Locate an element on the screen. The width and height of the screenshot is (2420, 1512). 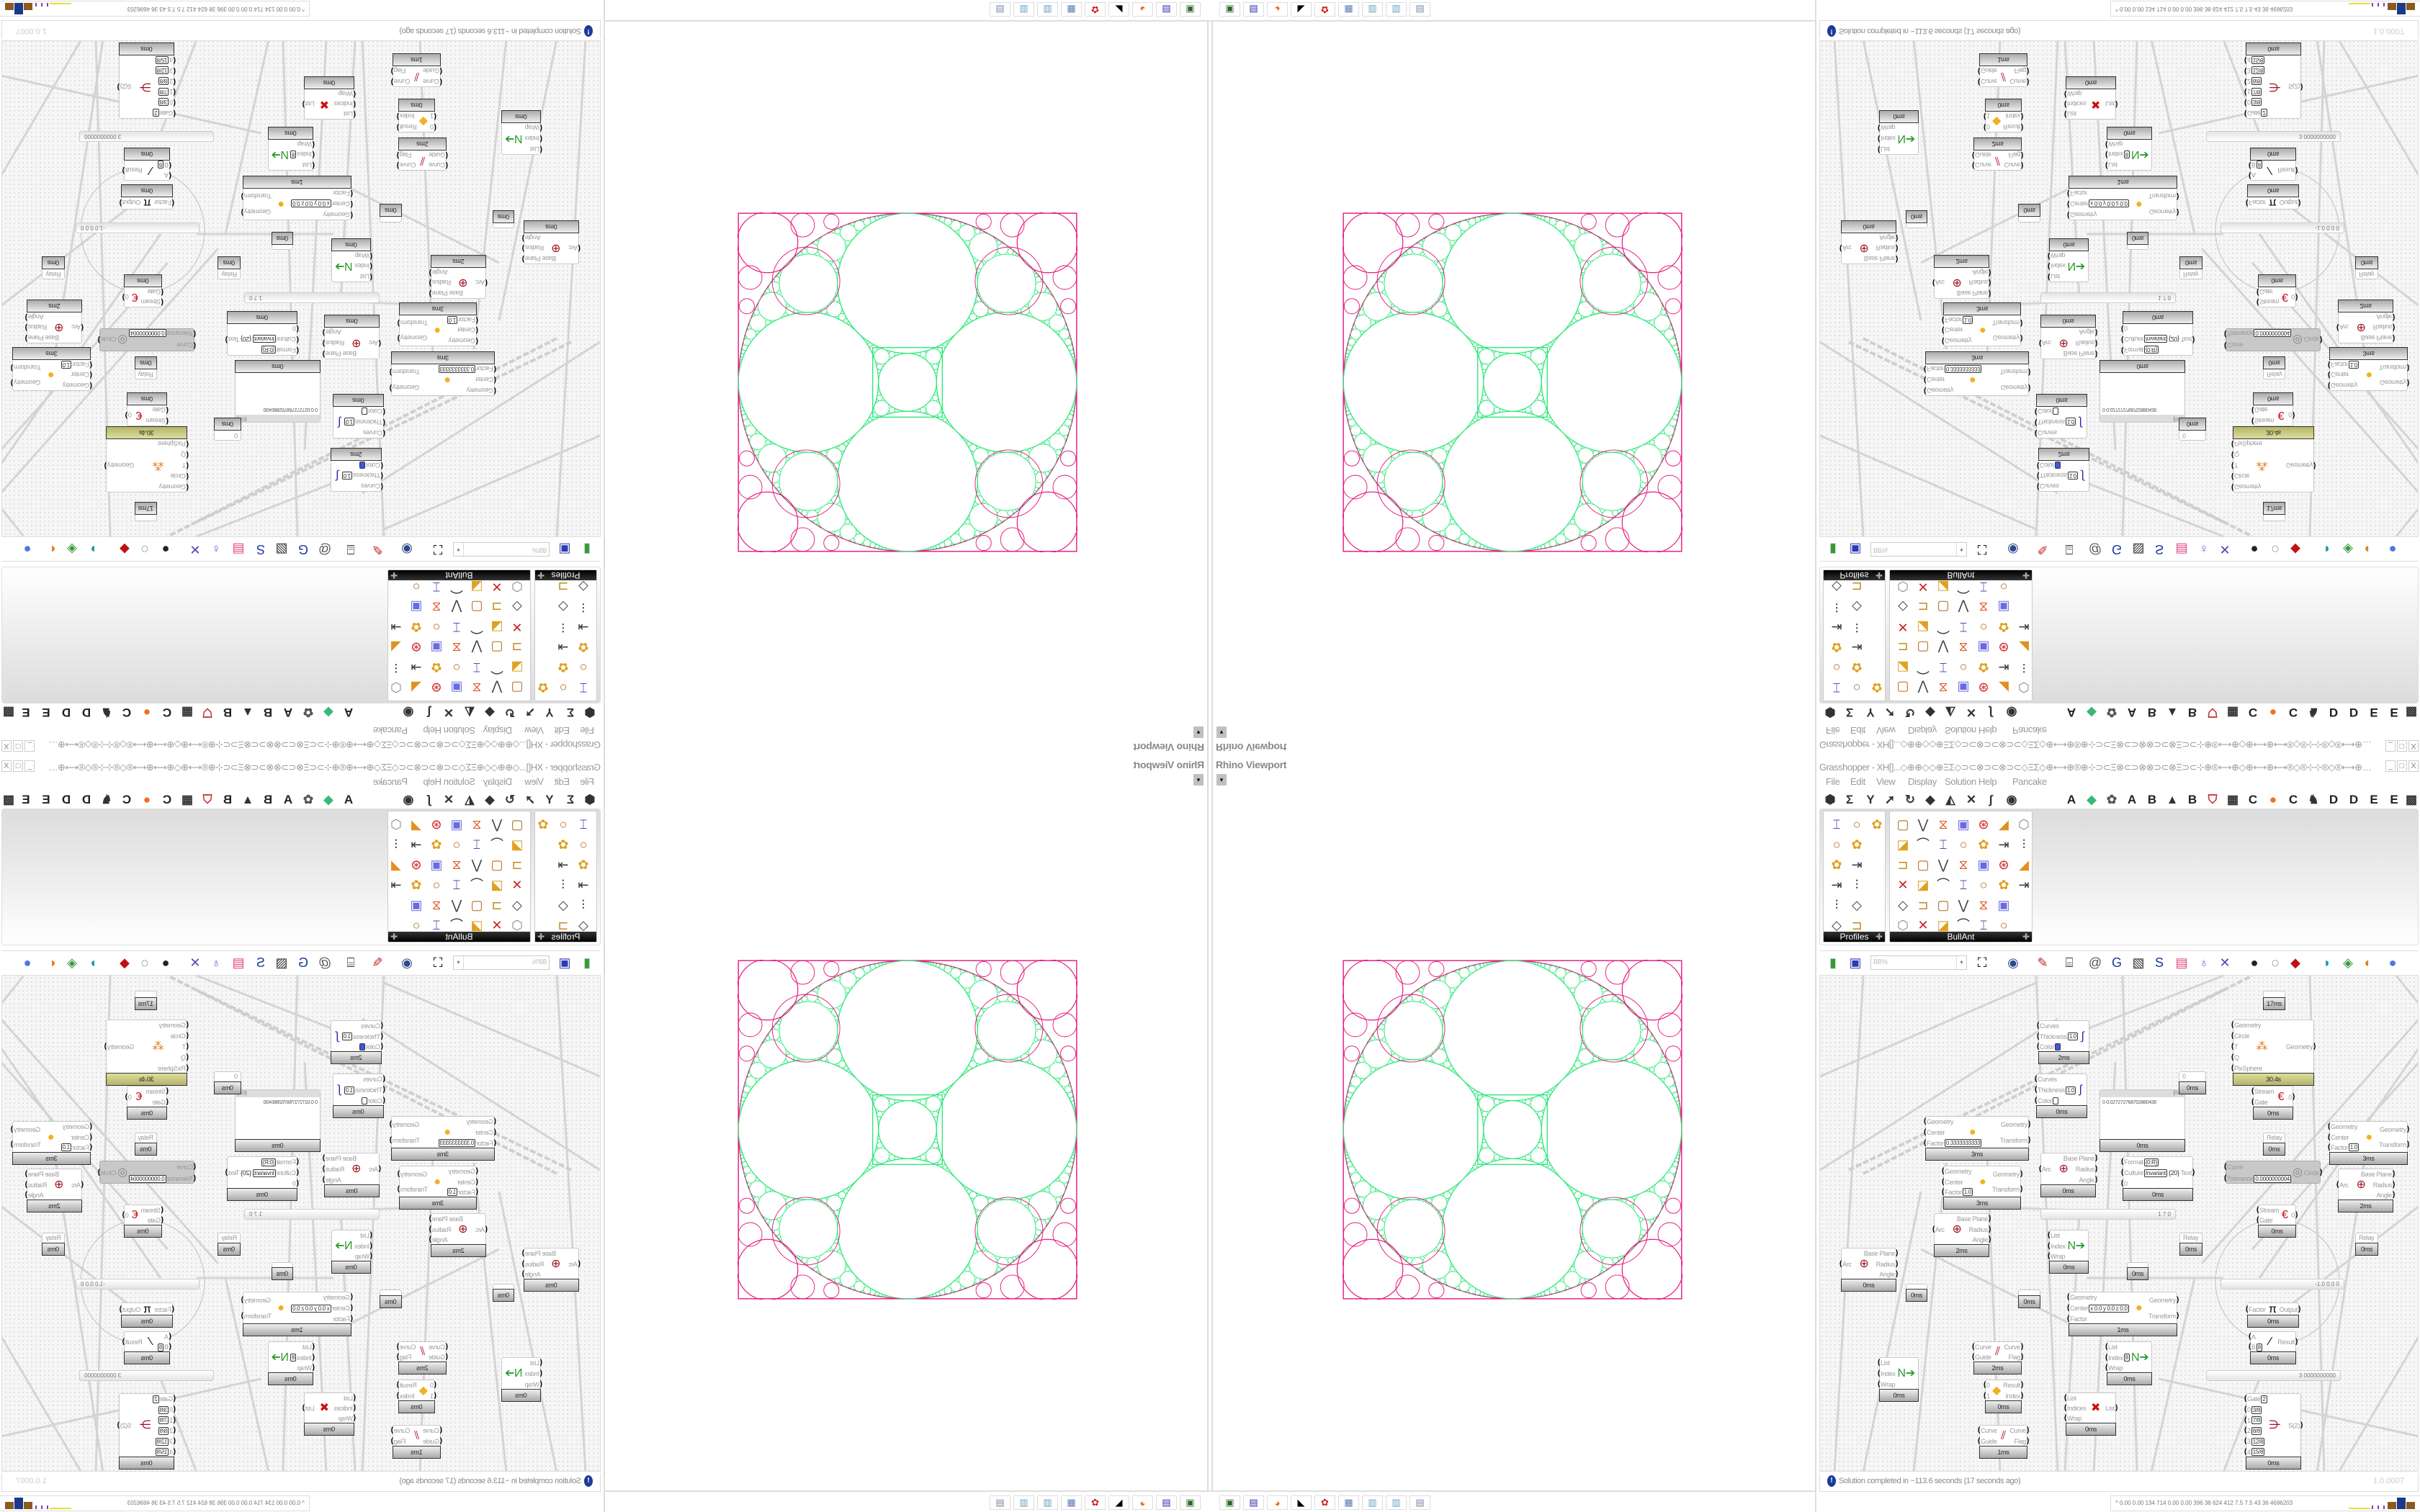
floppy-64-icon: ▤ is located at coordinates (1253, 9).